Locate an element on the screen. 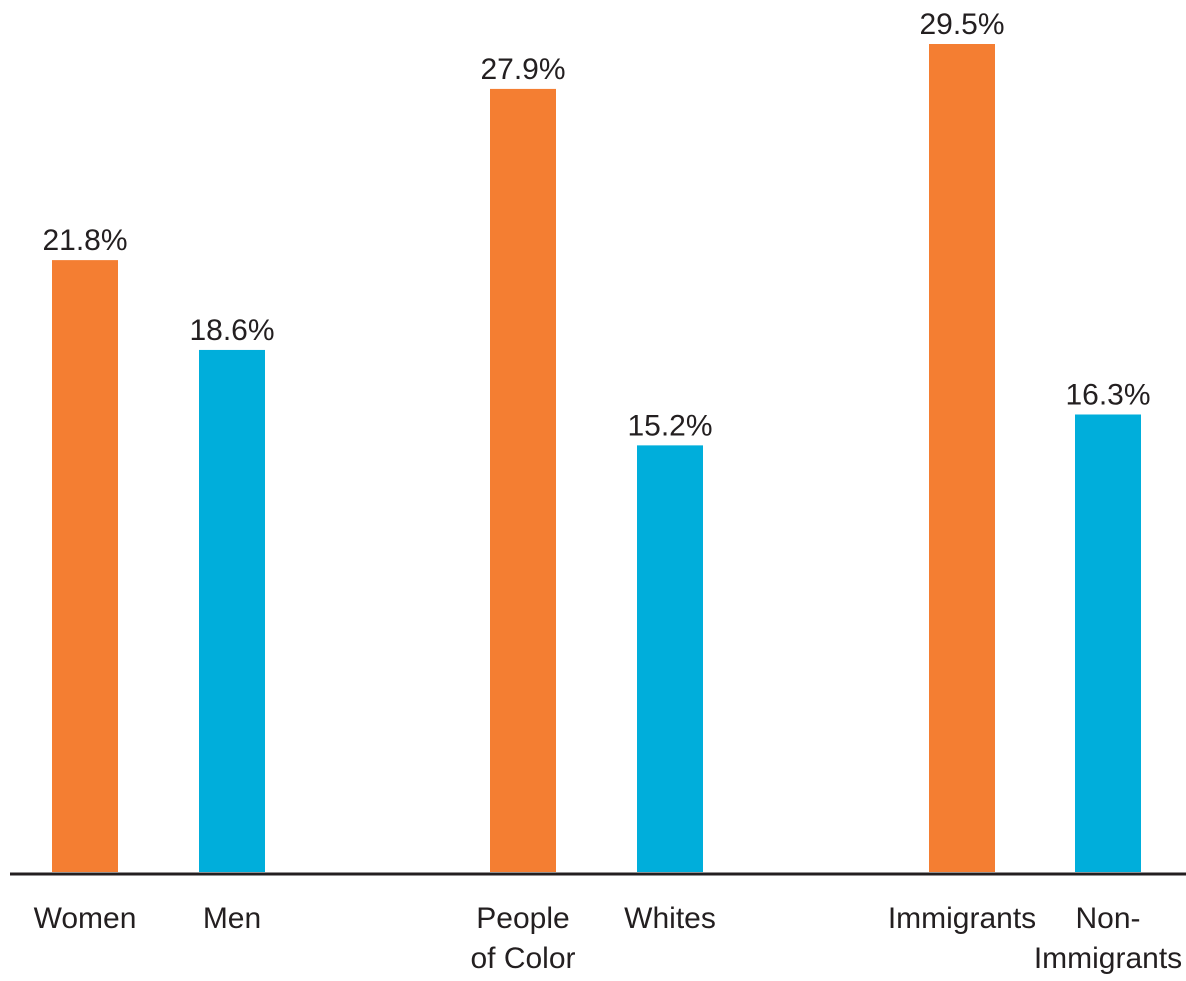  bar-non-immigrants is located at coordinates (1108, 643).